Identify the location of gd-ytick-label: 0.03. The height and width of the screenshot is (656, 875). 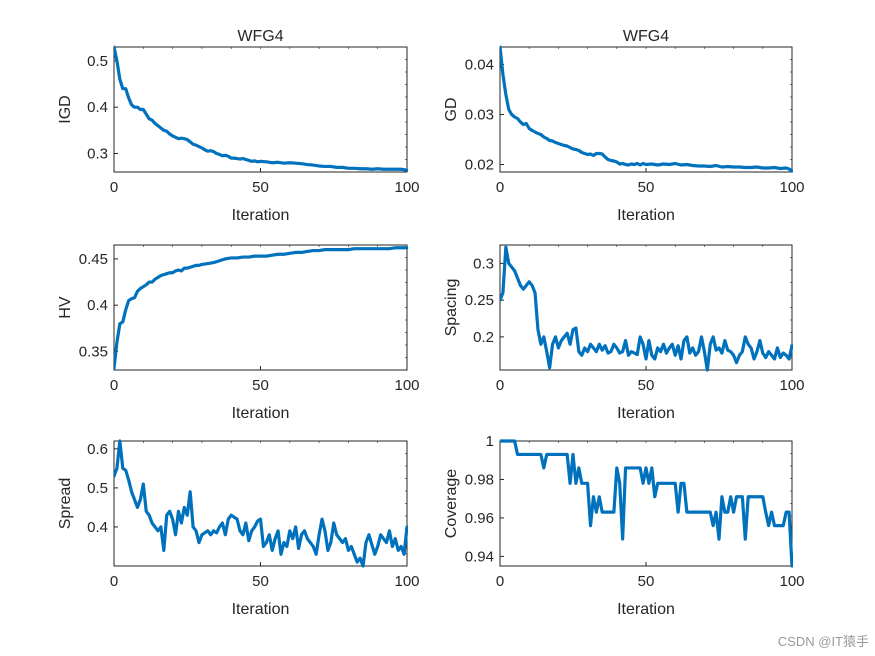
(479, 115).